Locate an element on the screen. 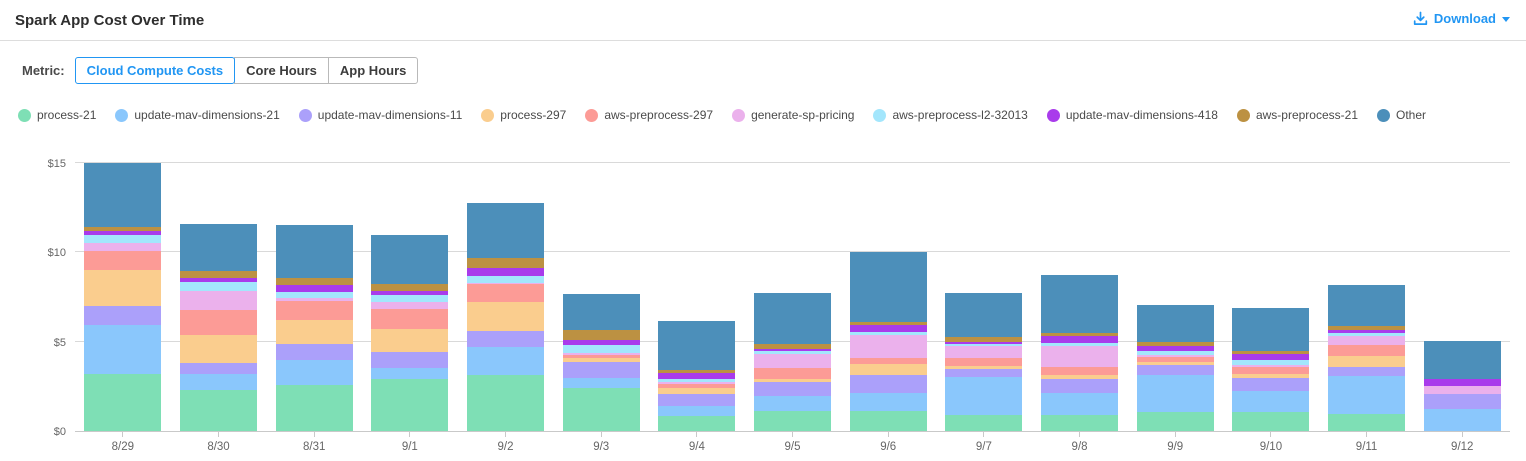  stacked-bar-9/3 is located at coordinates (601, 362).